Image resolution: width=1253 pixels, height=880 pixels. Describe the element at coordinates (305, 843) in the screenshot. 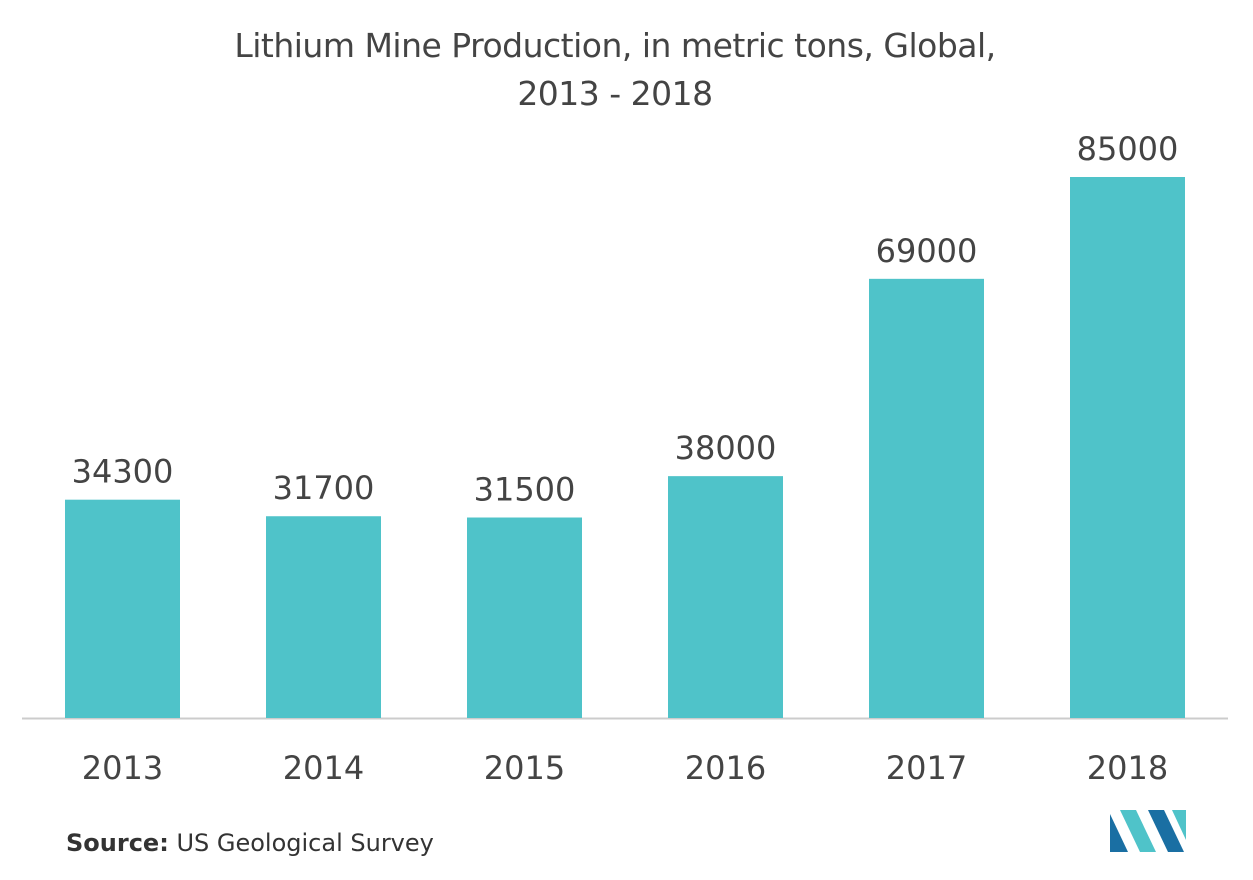

I see `source-text: US Geological Survey` at that location.